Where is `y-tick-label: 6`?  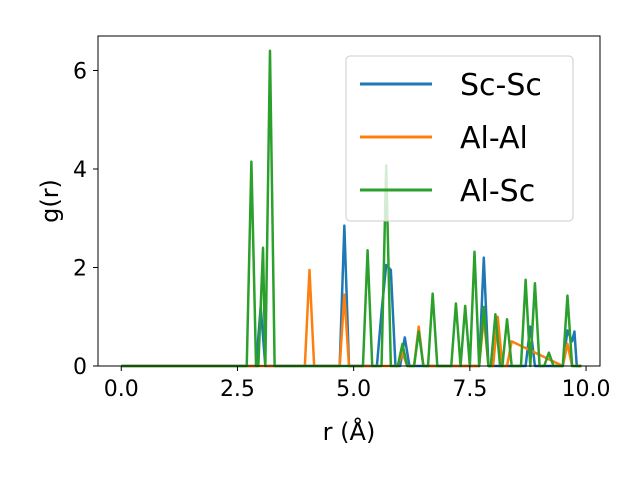 y-tick-label: 6 is located at coordinates (80, 71).